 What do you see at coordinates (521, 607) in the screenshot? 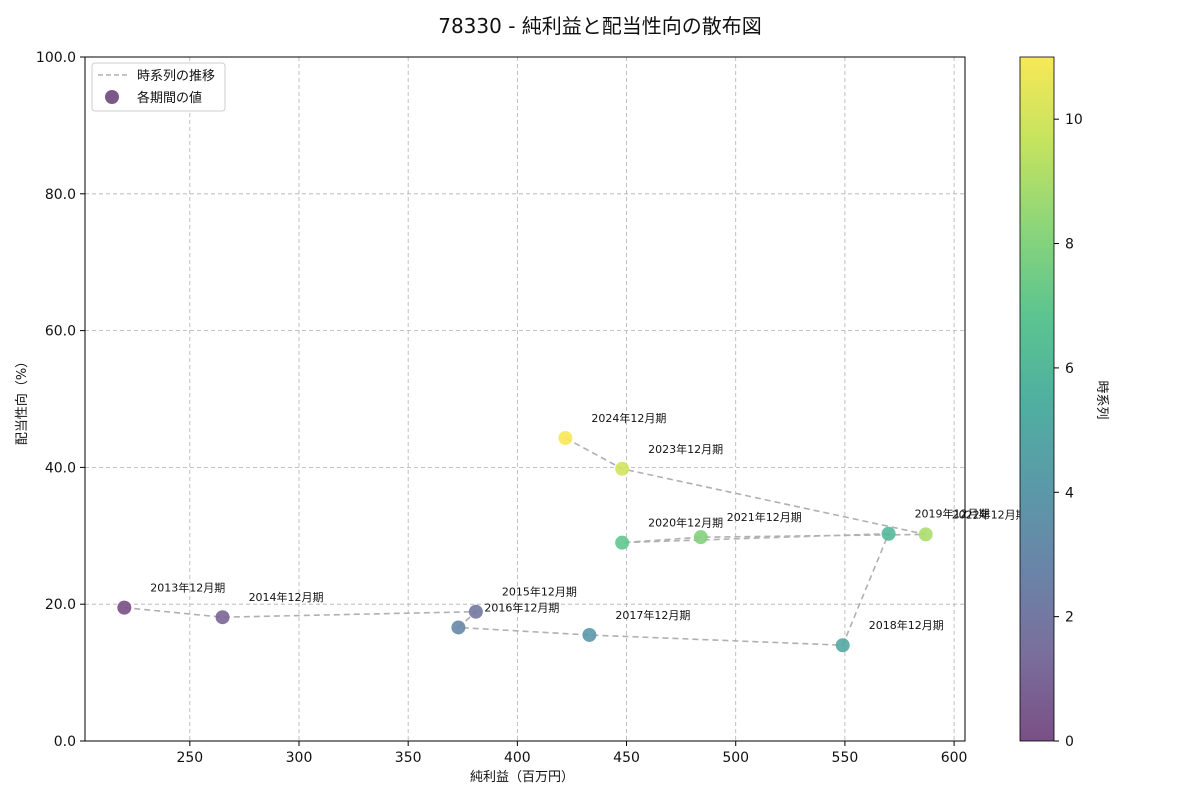
I see `point-label: 2016年12月期` at bounding box center [521, 607].